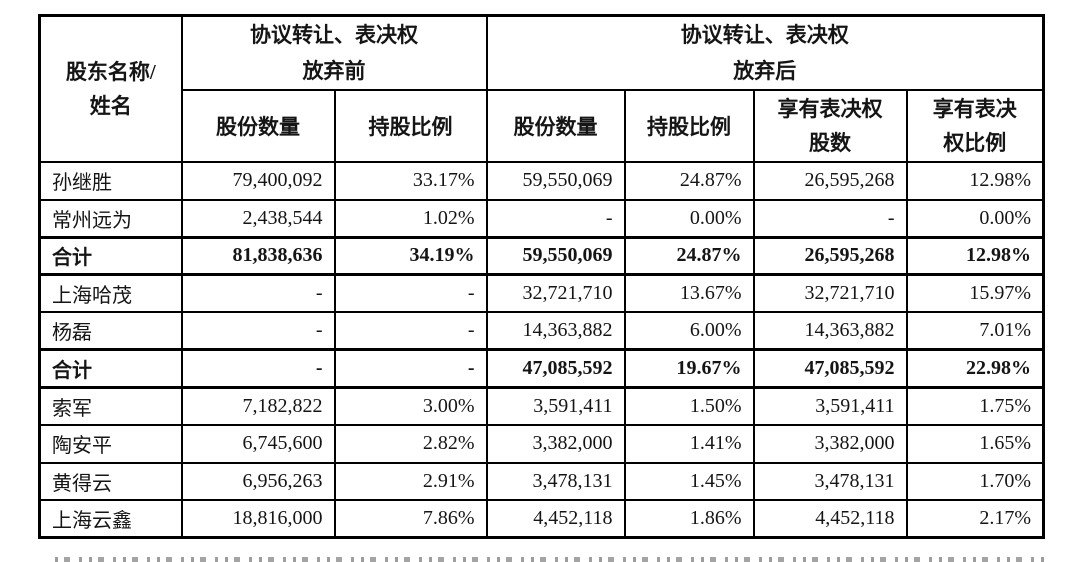  What do you see at coordinates (410, 406) in the screenshot?
I see `cell-ratio-before: 3.00%` at bounding box center [410, 406].